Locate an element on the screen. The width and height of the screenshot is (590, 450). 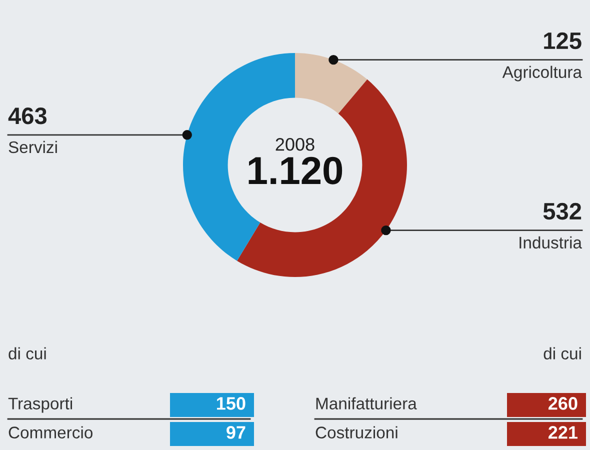
text: 221 is located at coordinates (563, 432).